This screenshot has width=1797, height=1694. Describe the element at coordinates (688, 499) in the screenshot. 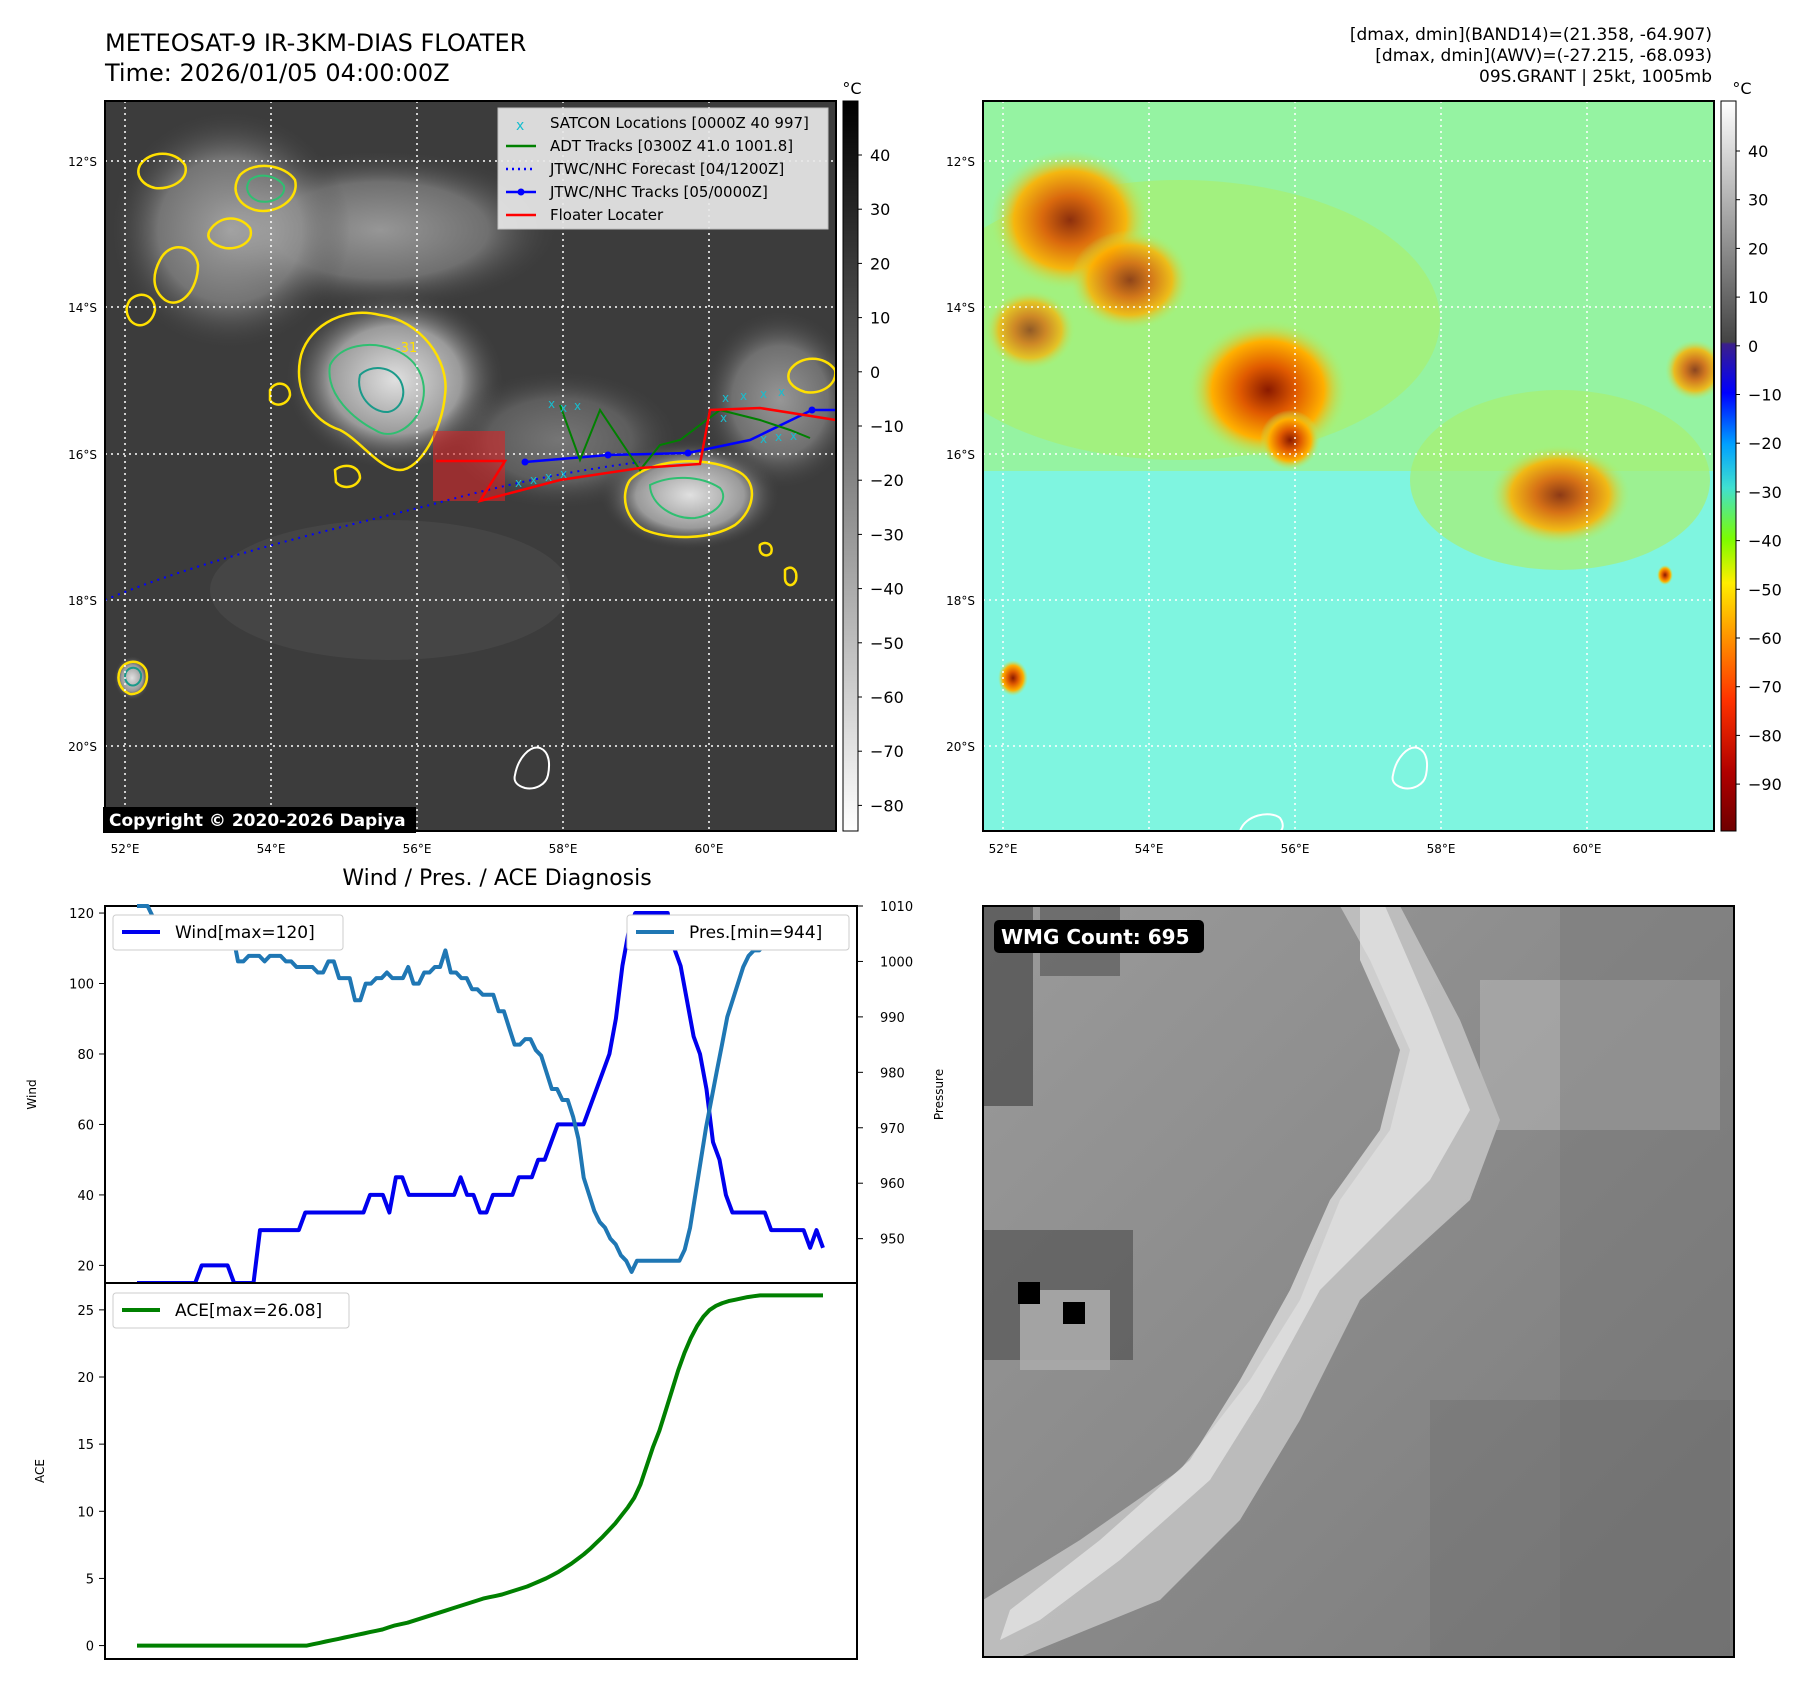

I see `ir-contour-east` at that location.